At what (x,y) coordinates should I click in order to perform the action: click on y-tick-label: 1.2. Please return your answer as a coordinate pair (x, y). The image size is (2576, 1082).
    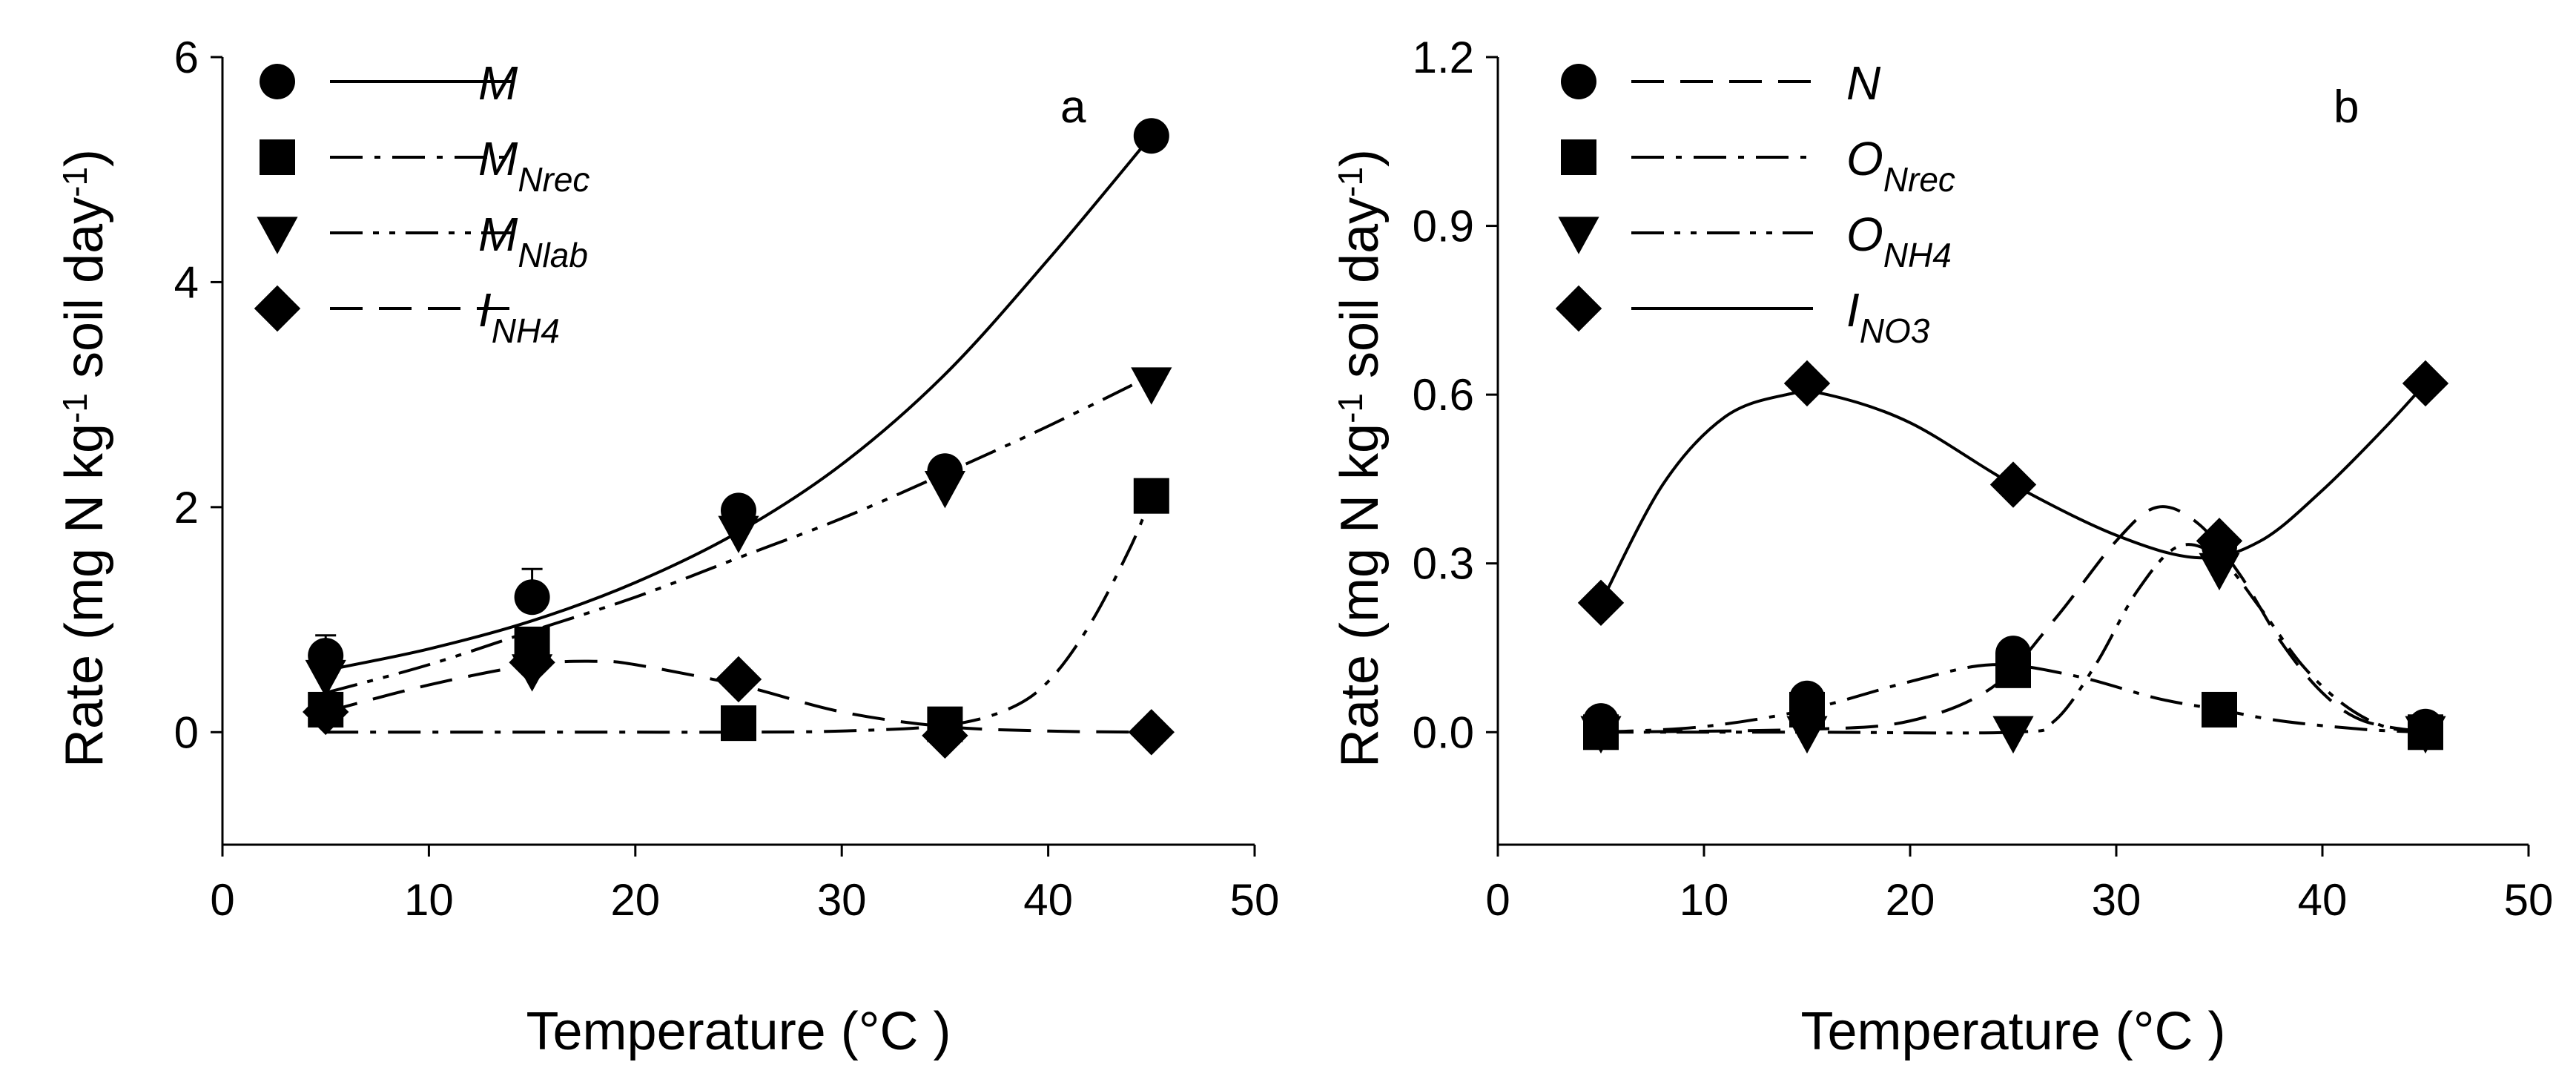
    Looking at the image, I should click on (1443, 57).